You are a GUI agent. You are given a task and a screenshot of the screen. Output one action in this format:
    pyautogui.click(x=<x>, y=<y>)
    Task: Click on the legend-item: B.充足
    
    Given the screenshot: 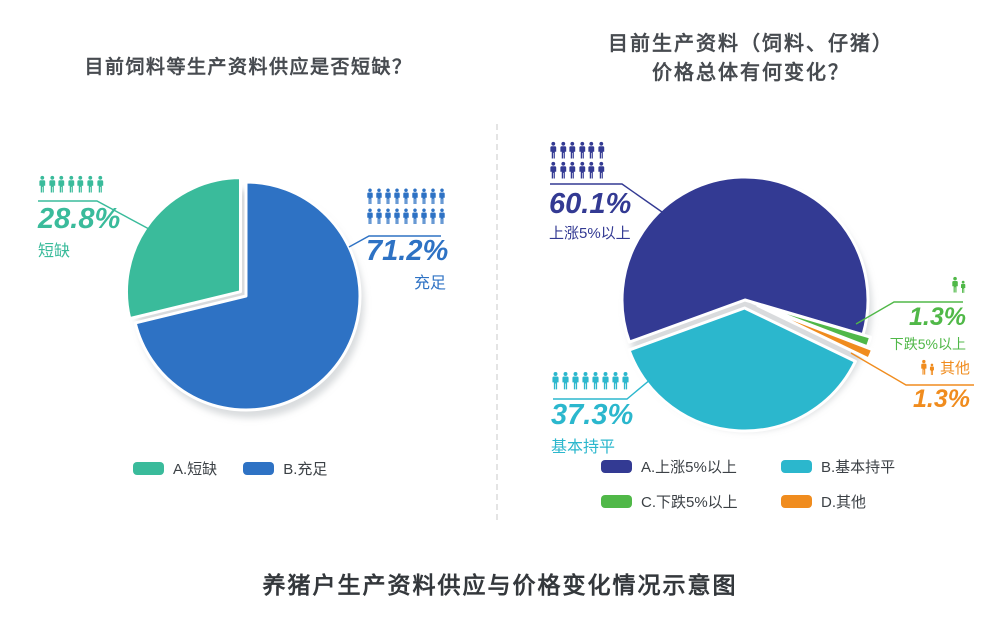 What is the action you would take?
    pyautogui.click(x=285, y=468)
    